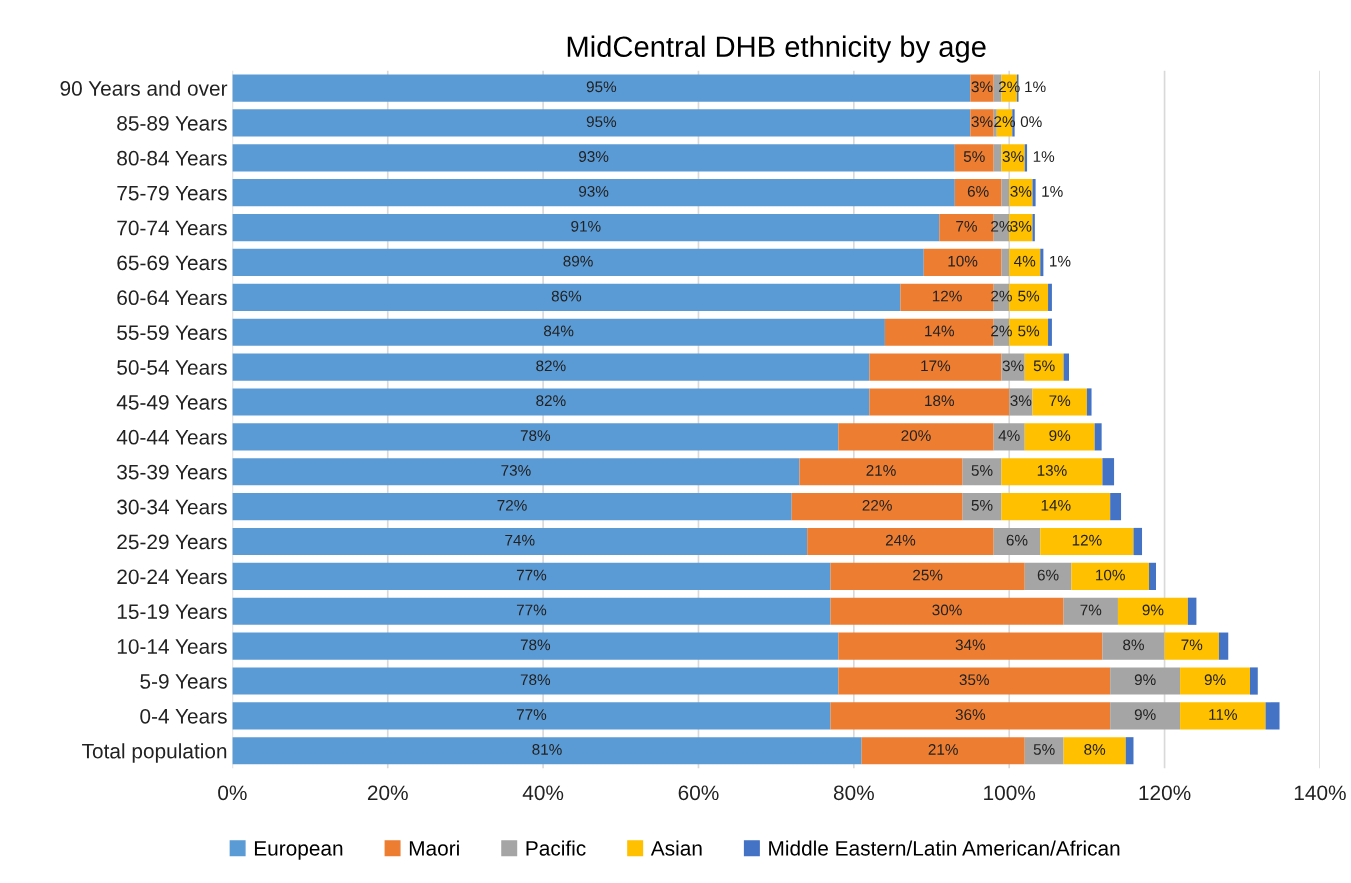  I want to click on data-label: 73%, so click(516, 470).